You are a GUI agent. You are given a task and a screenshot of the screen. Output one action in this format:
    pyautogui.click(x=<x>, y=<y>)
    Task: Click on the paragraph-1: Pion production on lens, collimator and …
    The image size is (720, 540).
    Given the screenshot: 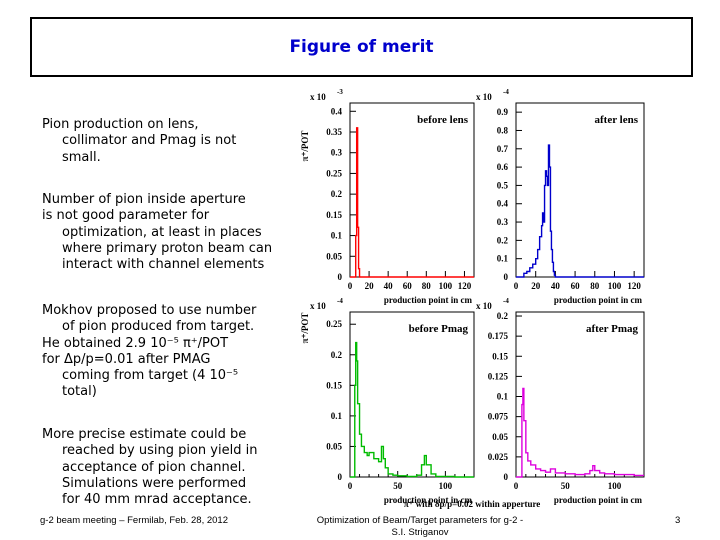 What is the action you would take?
    pyautogui.click(x=167, y=141)
    